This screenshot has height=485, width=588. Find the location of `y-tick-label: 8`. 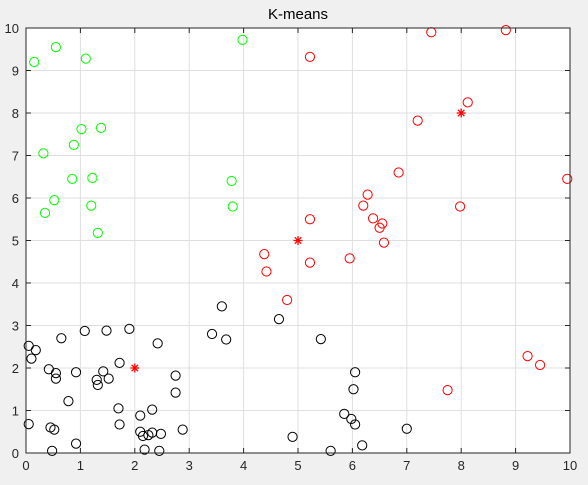

y-tick-label: 8 is located at coordinates (15, 113).